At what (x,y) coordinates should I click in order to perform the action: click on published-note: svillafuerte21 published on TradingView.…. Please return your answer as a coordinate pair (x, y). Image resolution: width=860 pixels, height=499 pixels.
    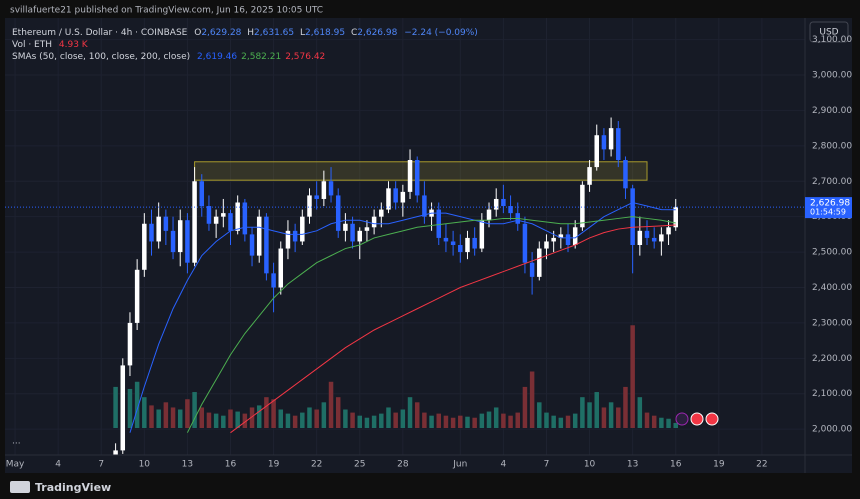
    Looking at the image, I should click on (166, 11).